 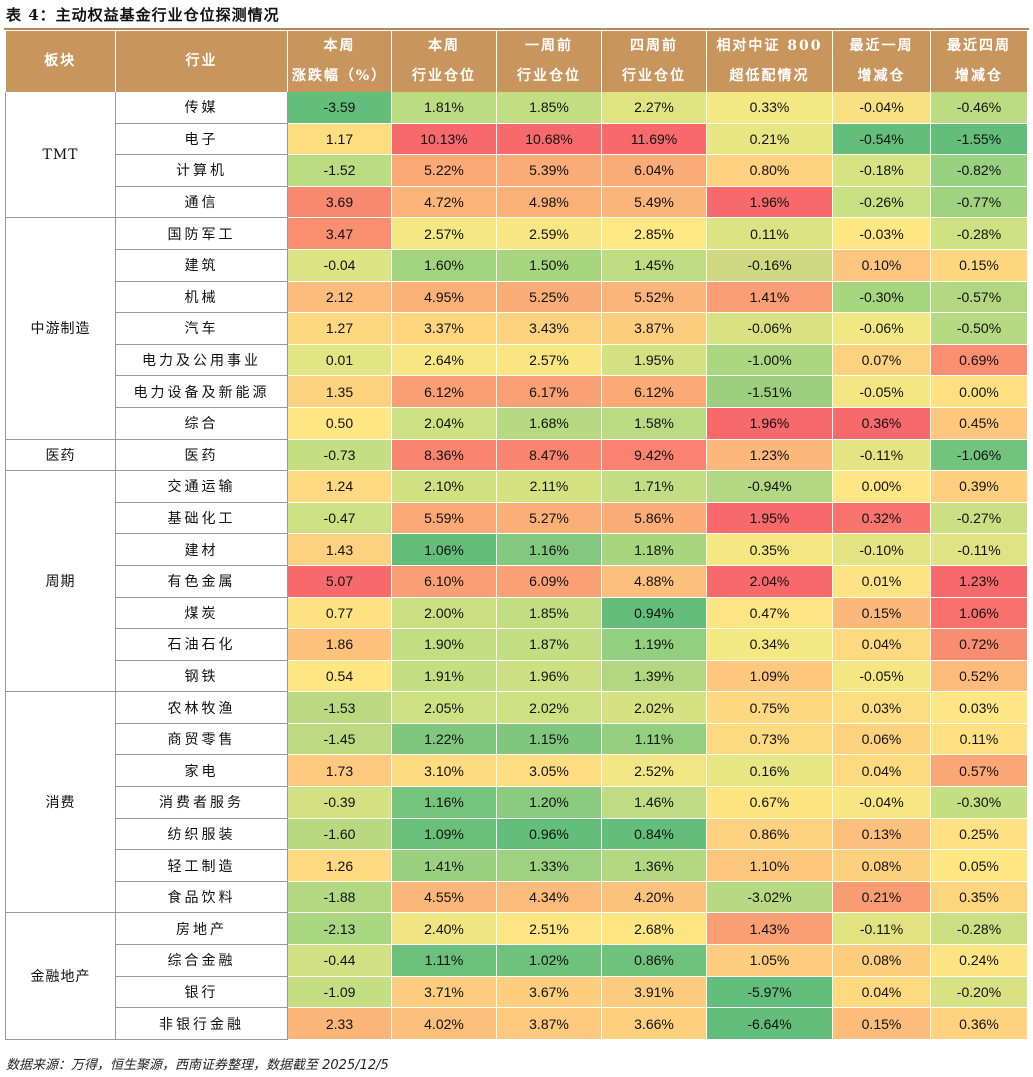 What do you see at coordinates (444, 61) in the screenshot?
I see `header-current-position: 本周 行业仓位` at bounding box center [444, 61].